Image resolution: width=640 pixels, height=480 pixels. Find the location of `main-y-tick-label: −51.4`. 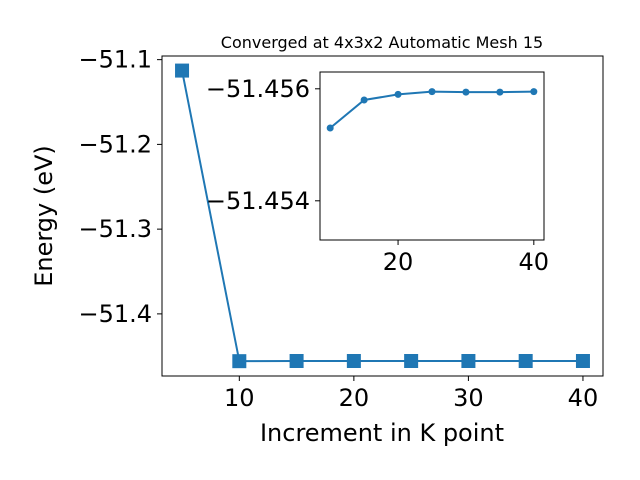

main-y-tick-label: −51.4 is located at coordinates (115, 314).